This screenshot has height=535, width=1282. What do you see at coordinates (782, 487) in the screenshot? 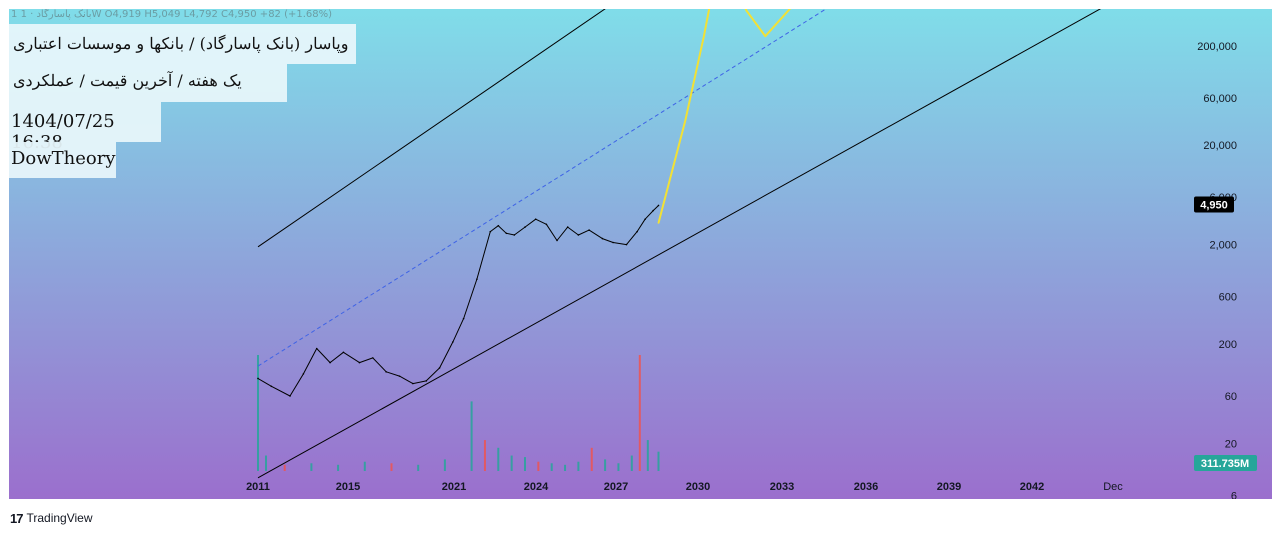
I see `x-tick-label: 2033` at bounding box center [782, 487].